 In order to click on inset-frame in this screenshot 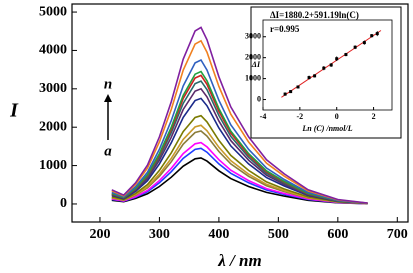, I will do `click(327, 65)`.